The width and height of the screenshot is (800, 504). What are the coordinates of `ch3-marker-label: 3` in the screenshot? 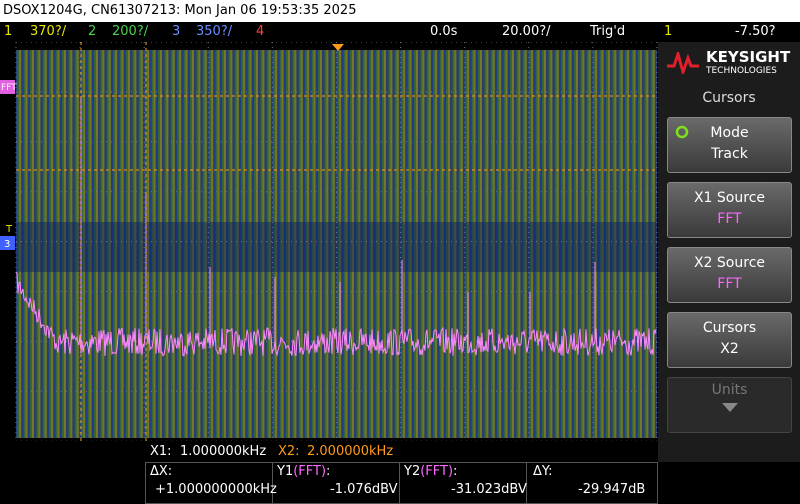 It's located at (7, 244).